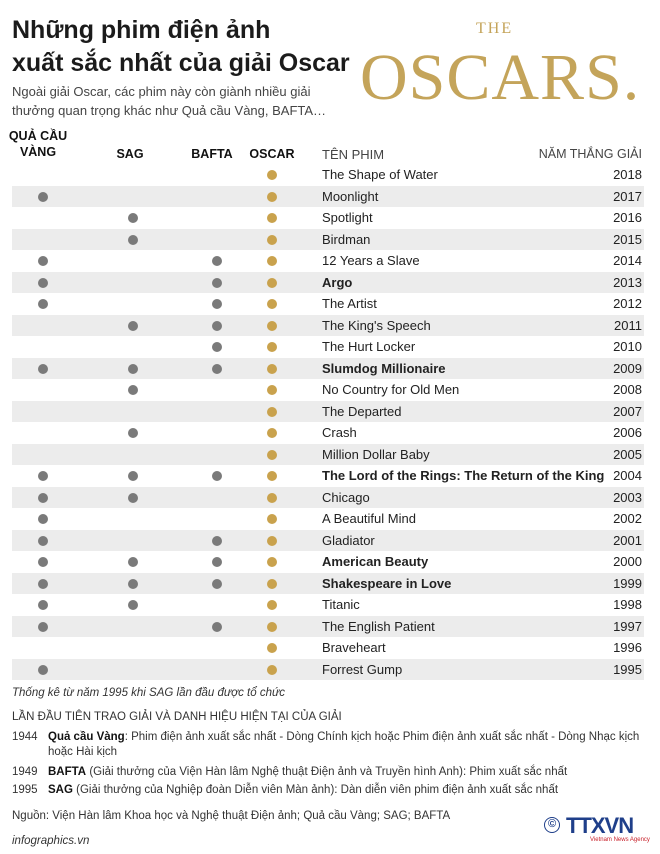 The width and height of the screenshot is (660, 854). I want to click on win-year: 2010, so click(627, 346).